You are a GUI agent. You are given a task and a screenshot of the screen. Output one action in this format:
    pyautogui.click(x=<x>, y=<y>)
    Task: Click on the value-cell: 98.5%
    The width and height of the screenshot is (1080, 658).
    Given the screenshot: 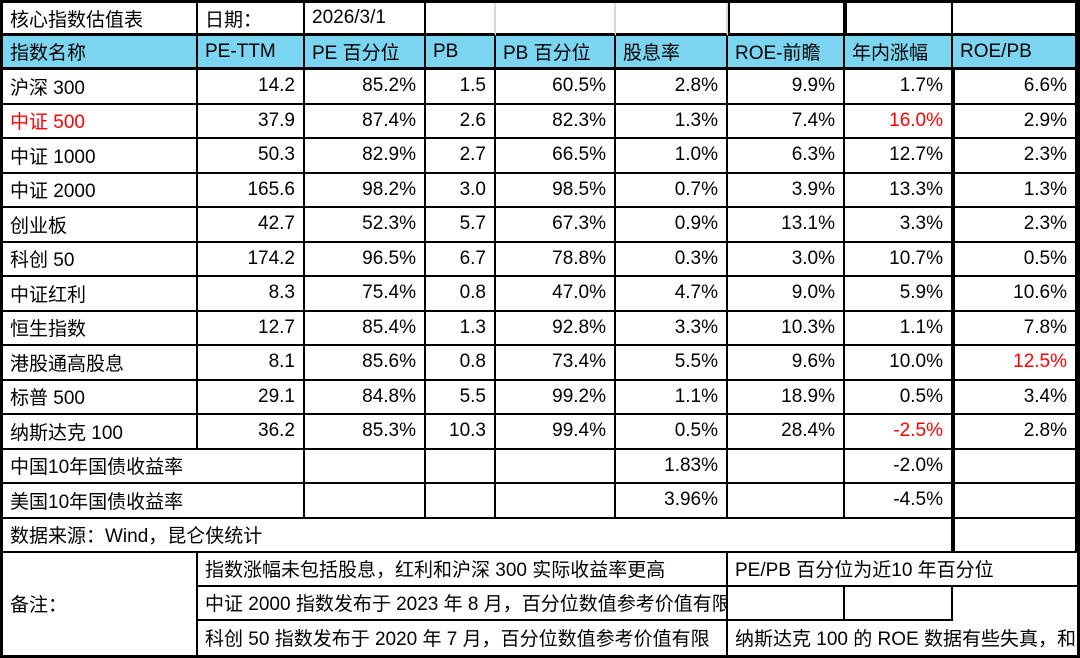 What is the action you would take?
    pyautogui.click(x=556, y=190)
    